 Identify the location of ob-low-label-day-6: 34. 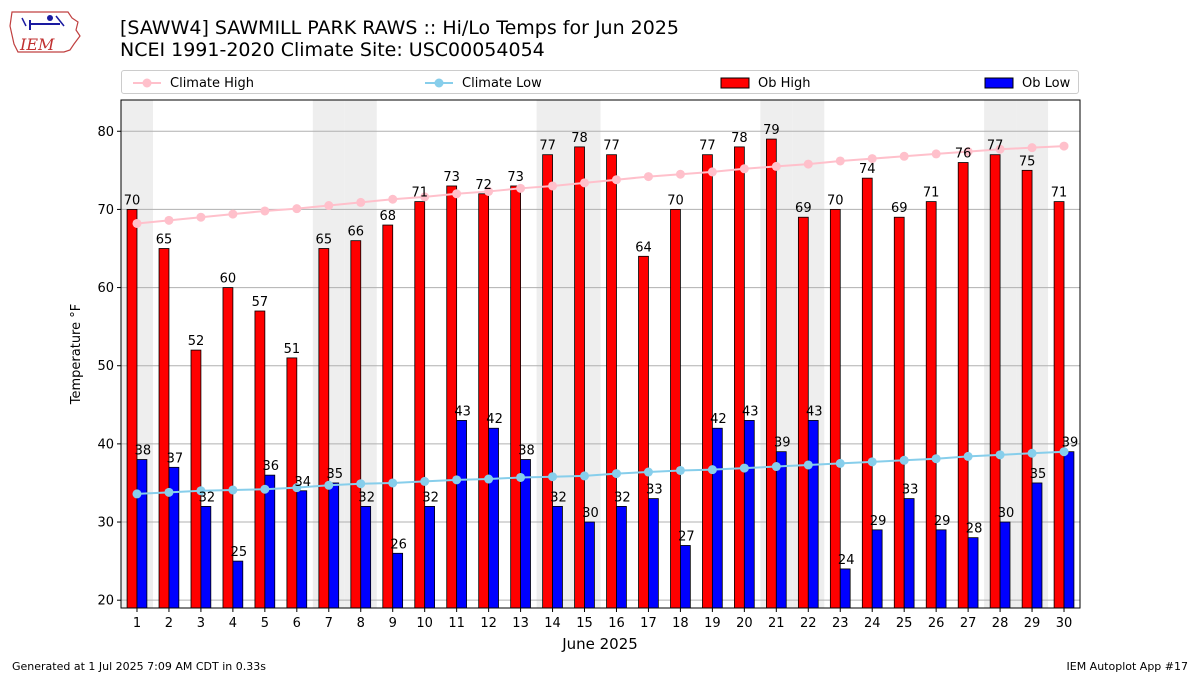
(302, 482).